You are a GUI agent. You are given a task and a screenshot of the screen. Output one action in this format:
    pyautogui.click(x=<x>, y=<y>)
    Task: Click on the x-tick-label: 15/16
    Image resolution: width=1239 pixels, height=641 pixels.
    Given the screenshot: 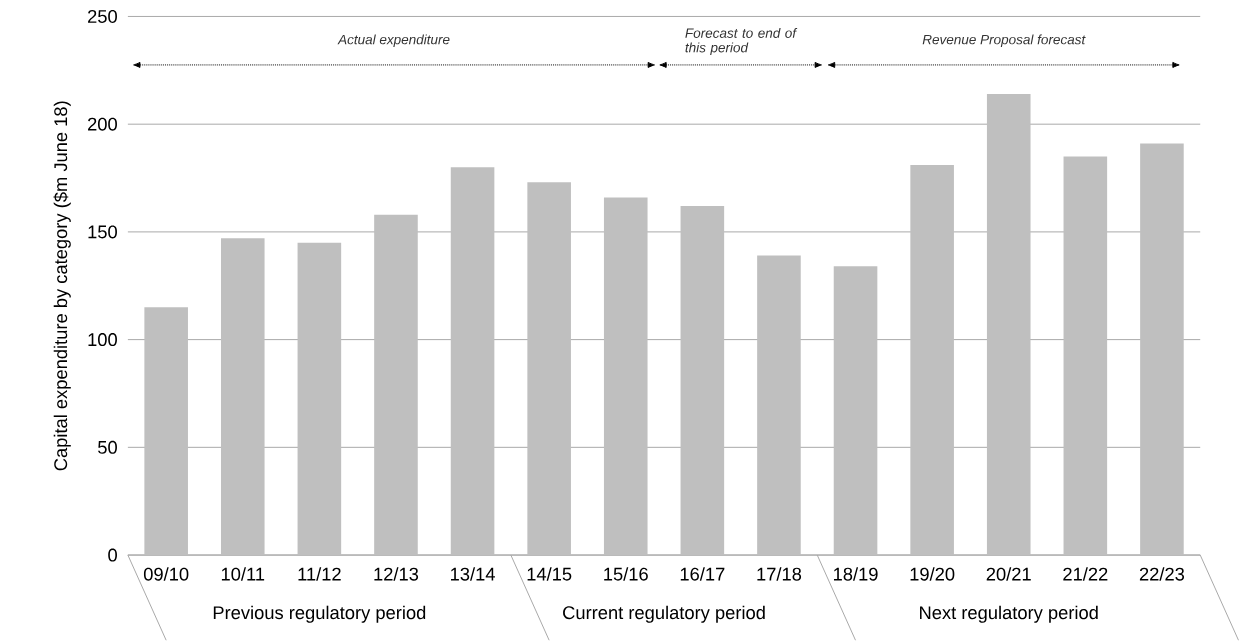 What is the action you would take?
    pyautogui.click(x=626, y=574)
    